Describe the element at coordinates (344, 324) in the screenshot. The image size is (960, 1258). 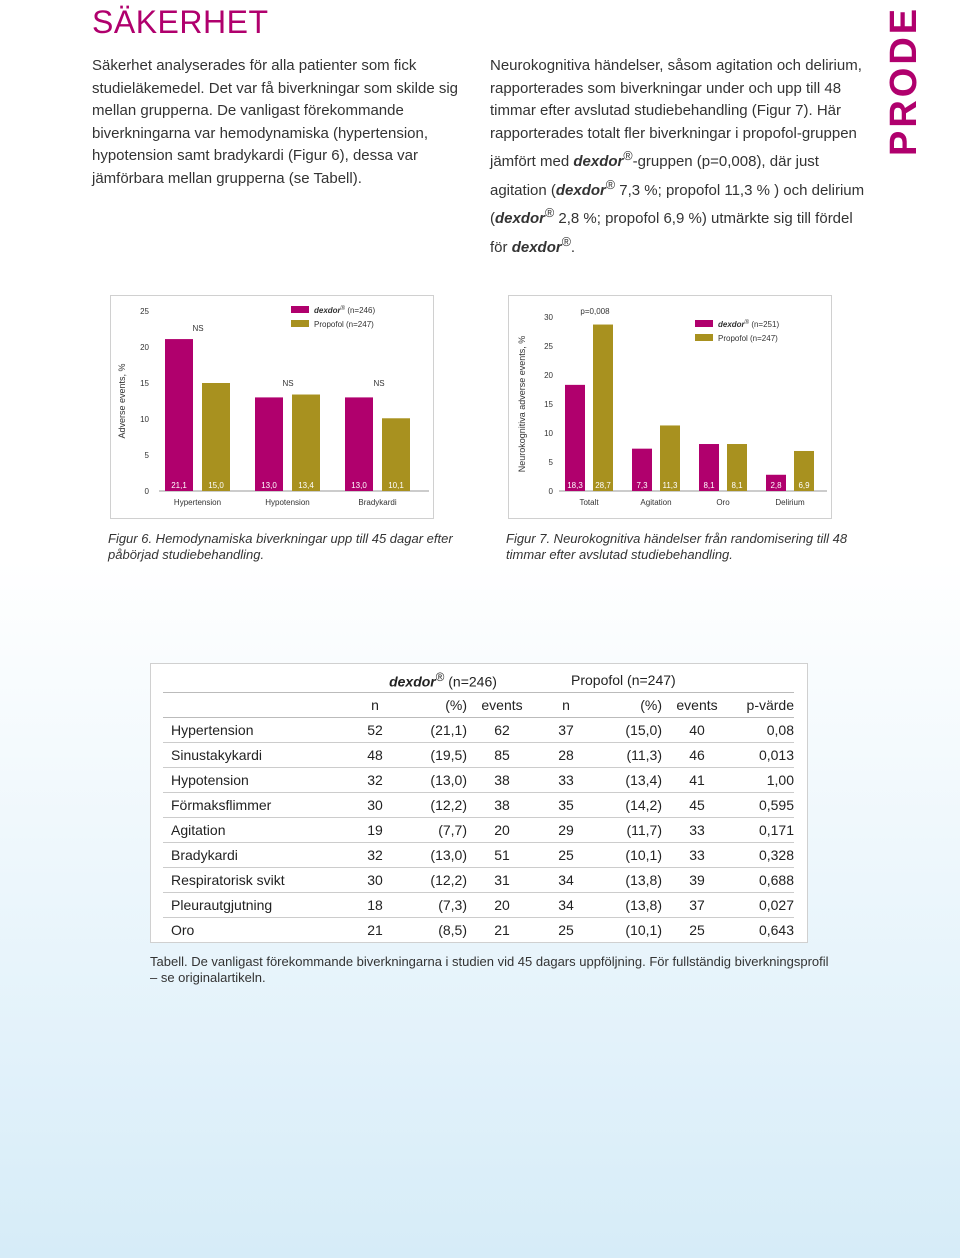
I see `legend-label: Propofol (n=247)` at that location.